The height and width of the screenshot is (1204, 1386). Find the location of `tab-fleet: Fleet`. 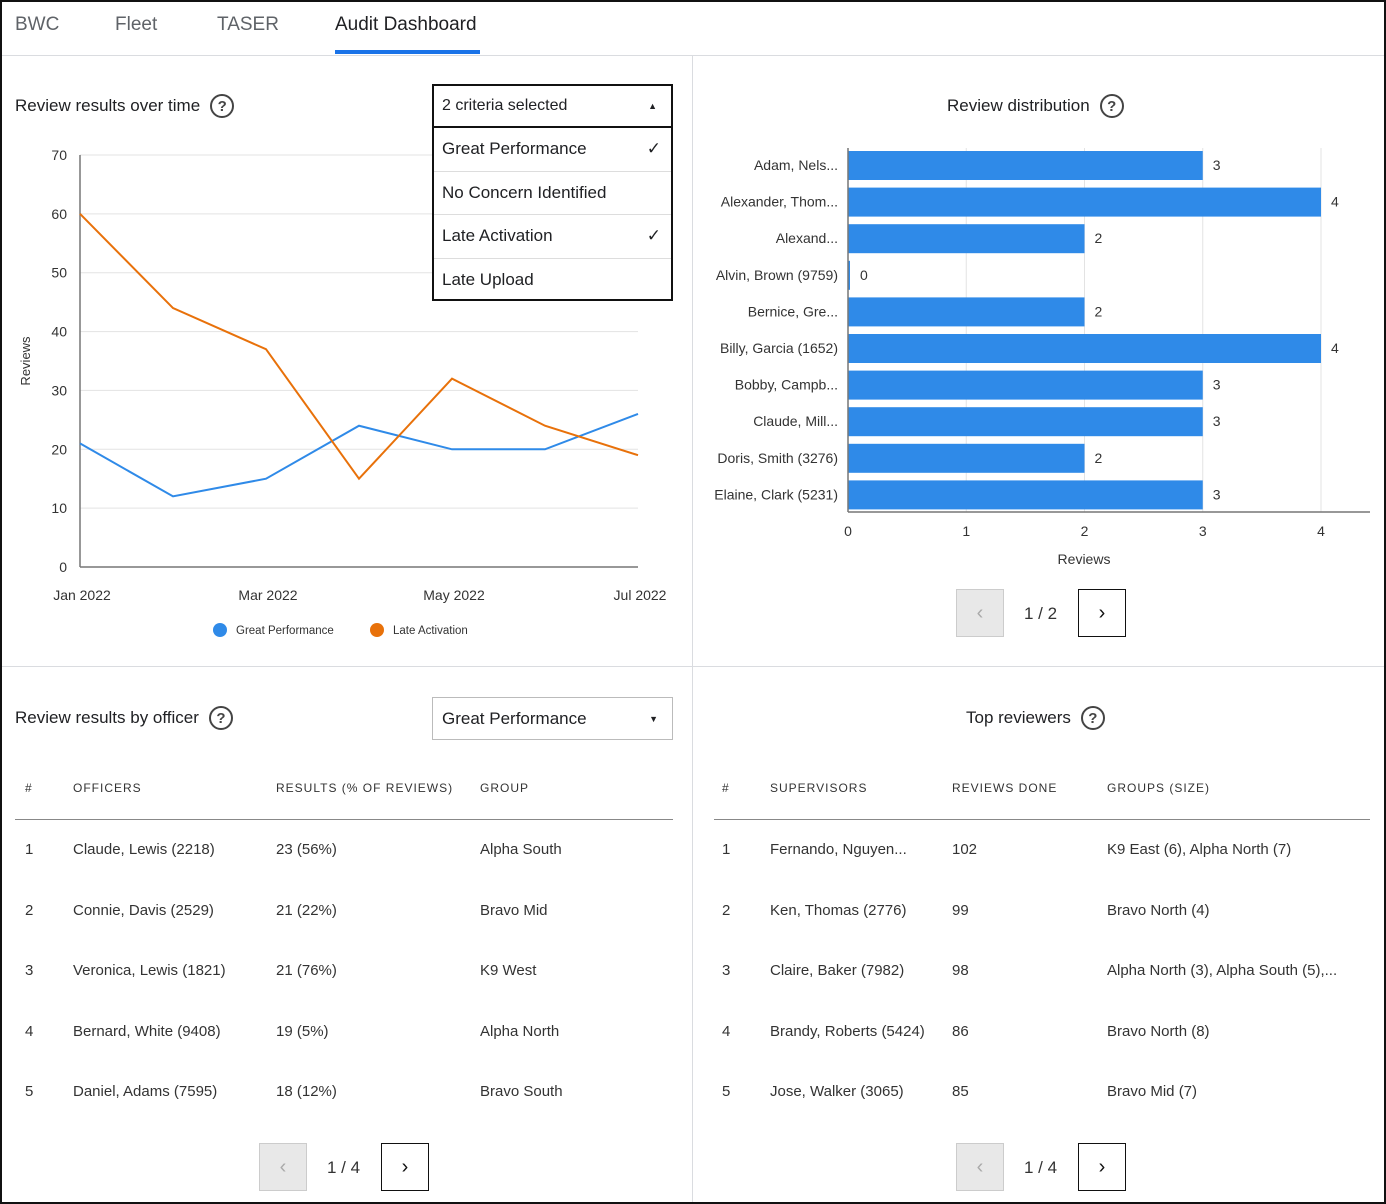

tab-fleet: Fleet is located at coordinates (136, 24).